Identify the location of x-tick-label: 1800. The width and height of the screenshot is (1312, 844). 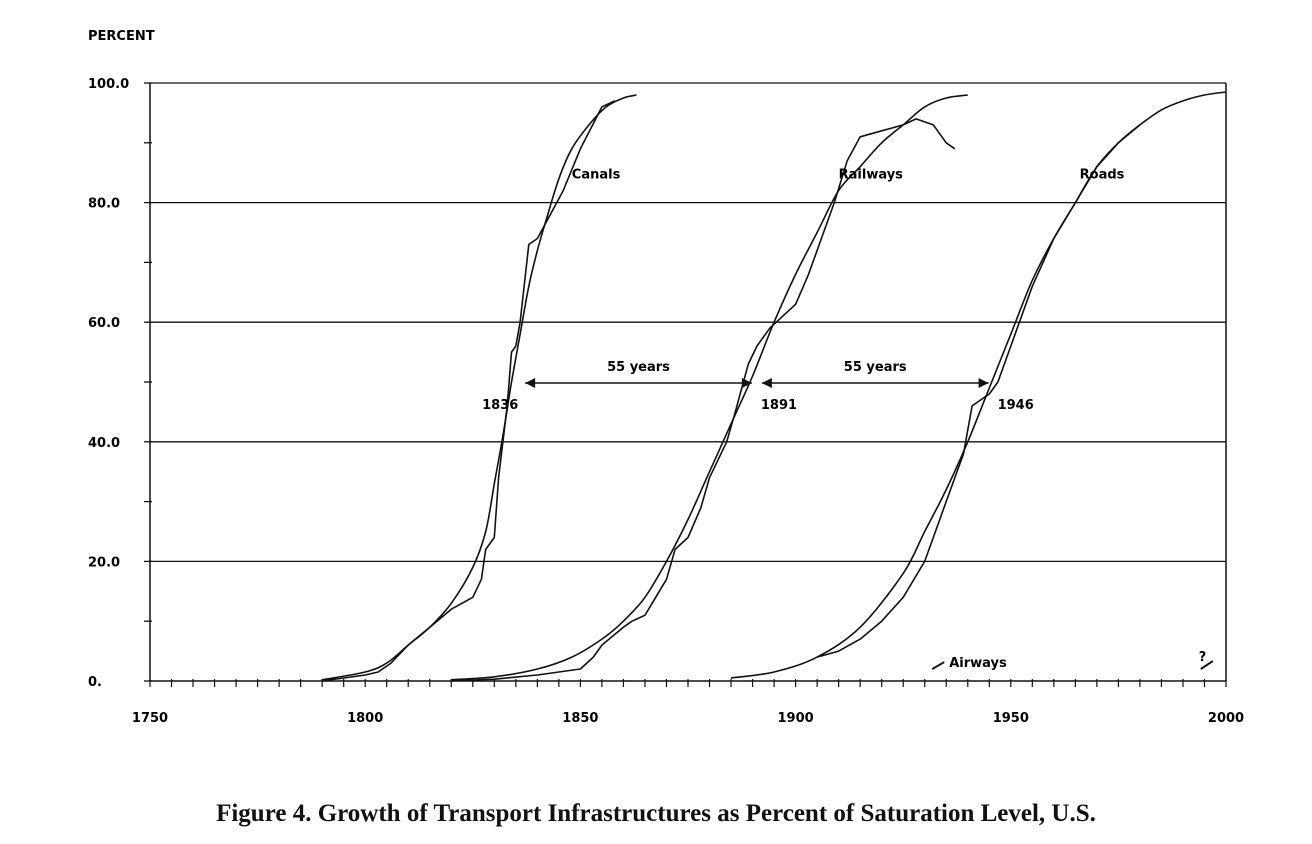
(365, 718).